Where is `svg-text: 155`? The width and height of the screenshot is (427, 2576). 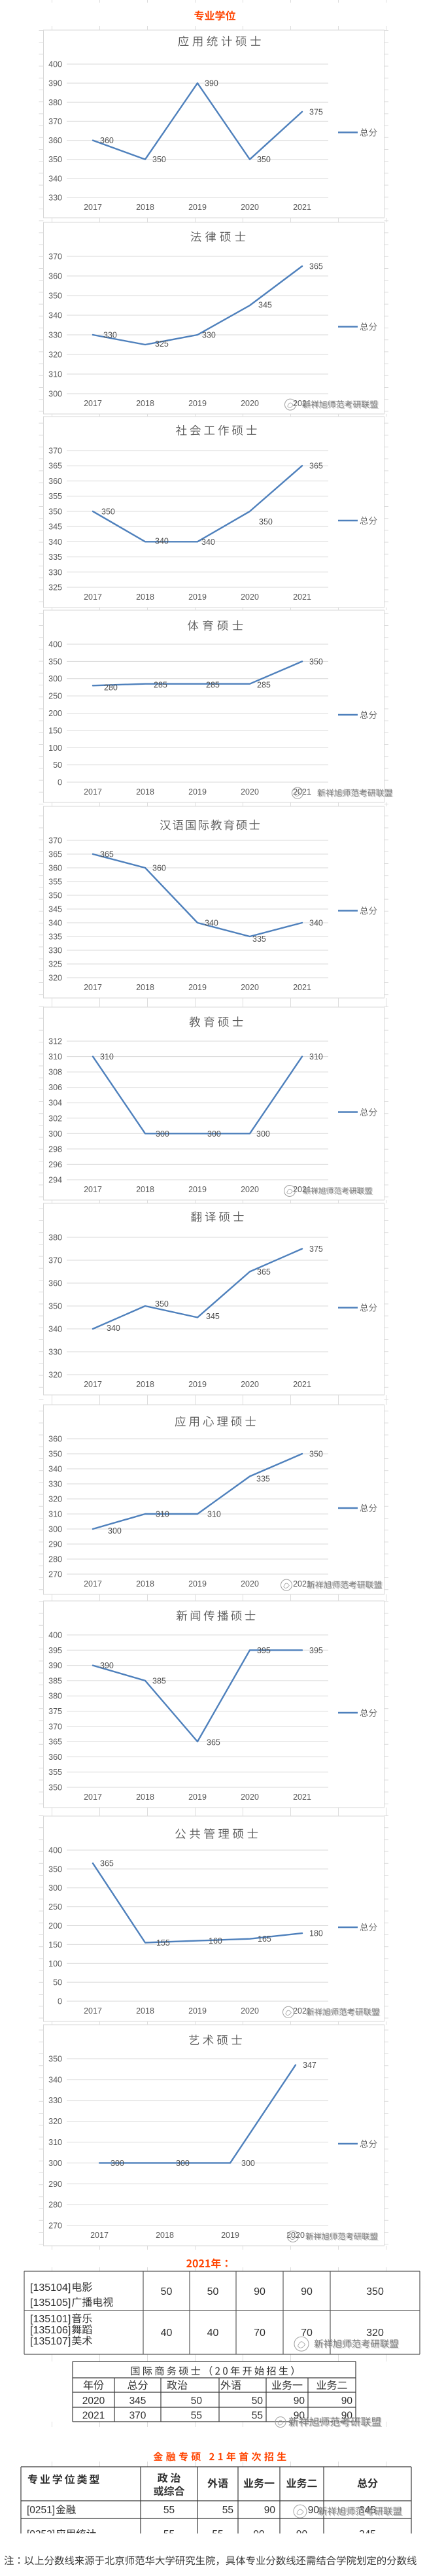 svg-text: 155 is located at coordinates (163, 1943).